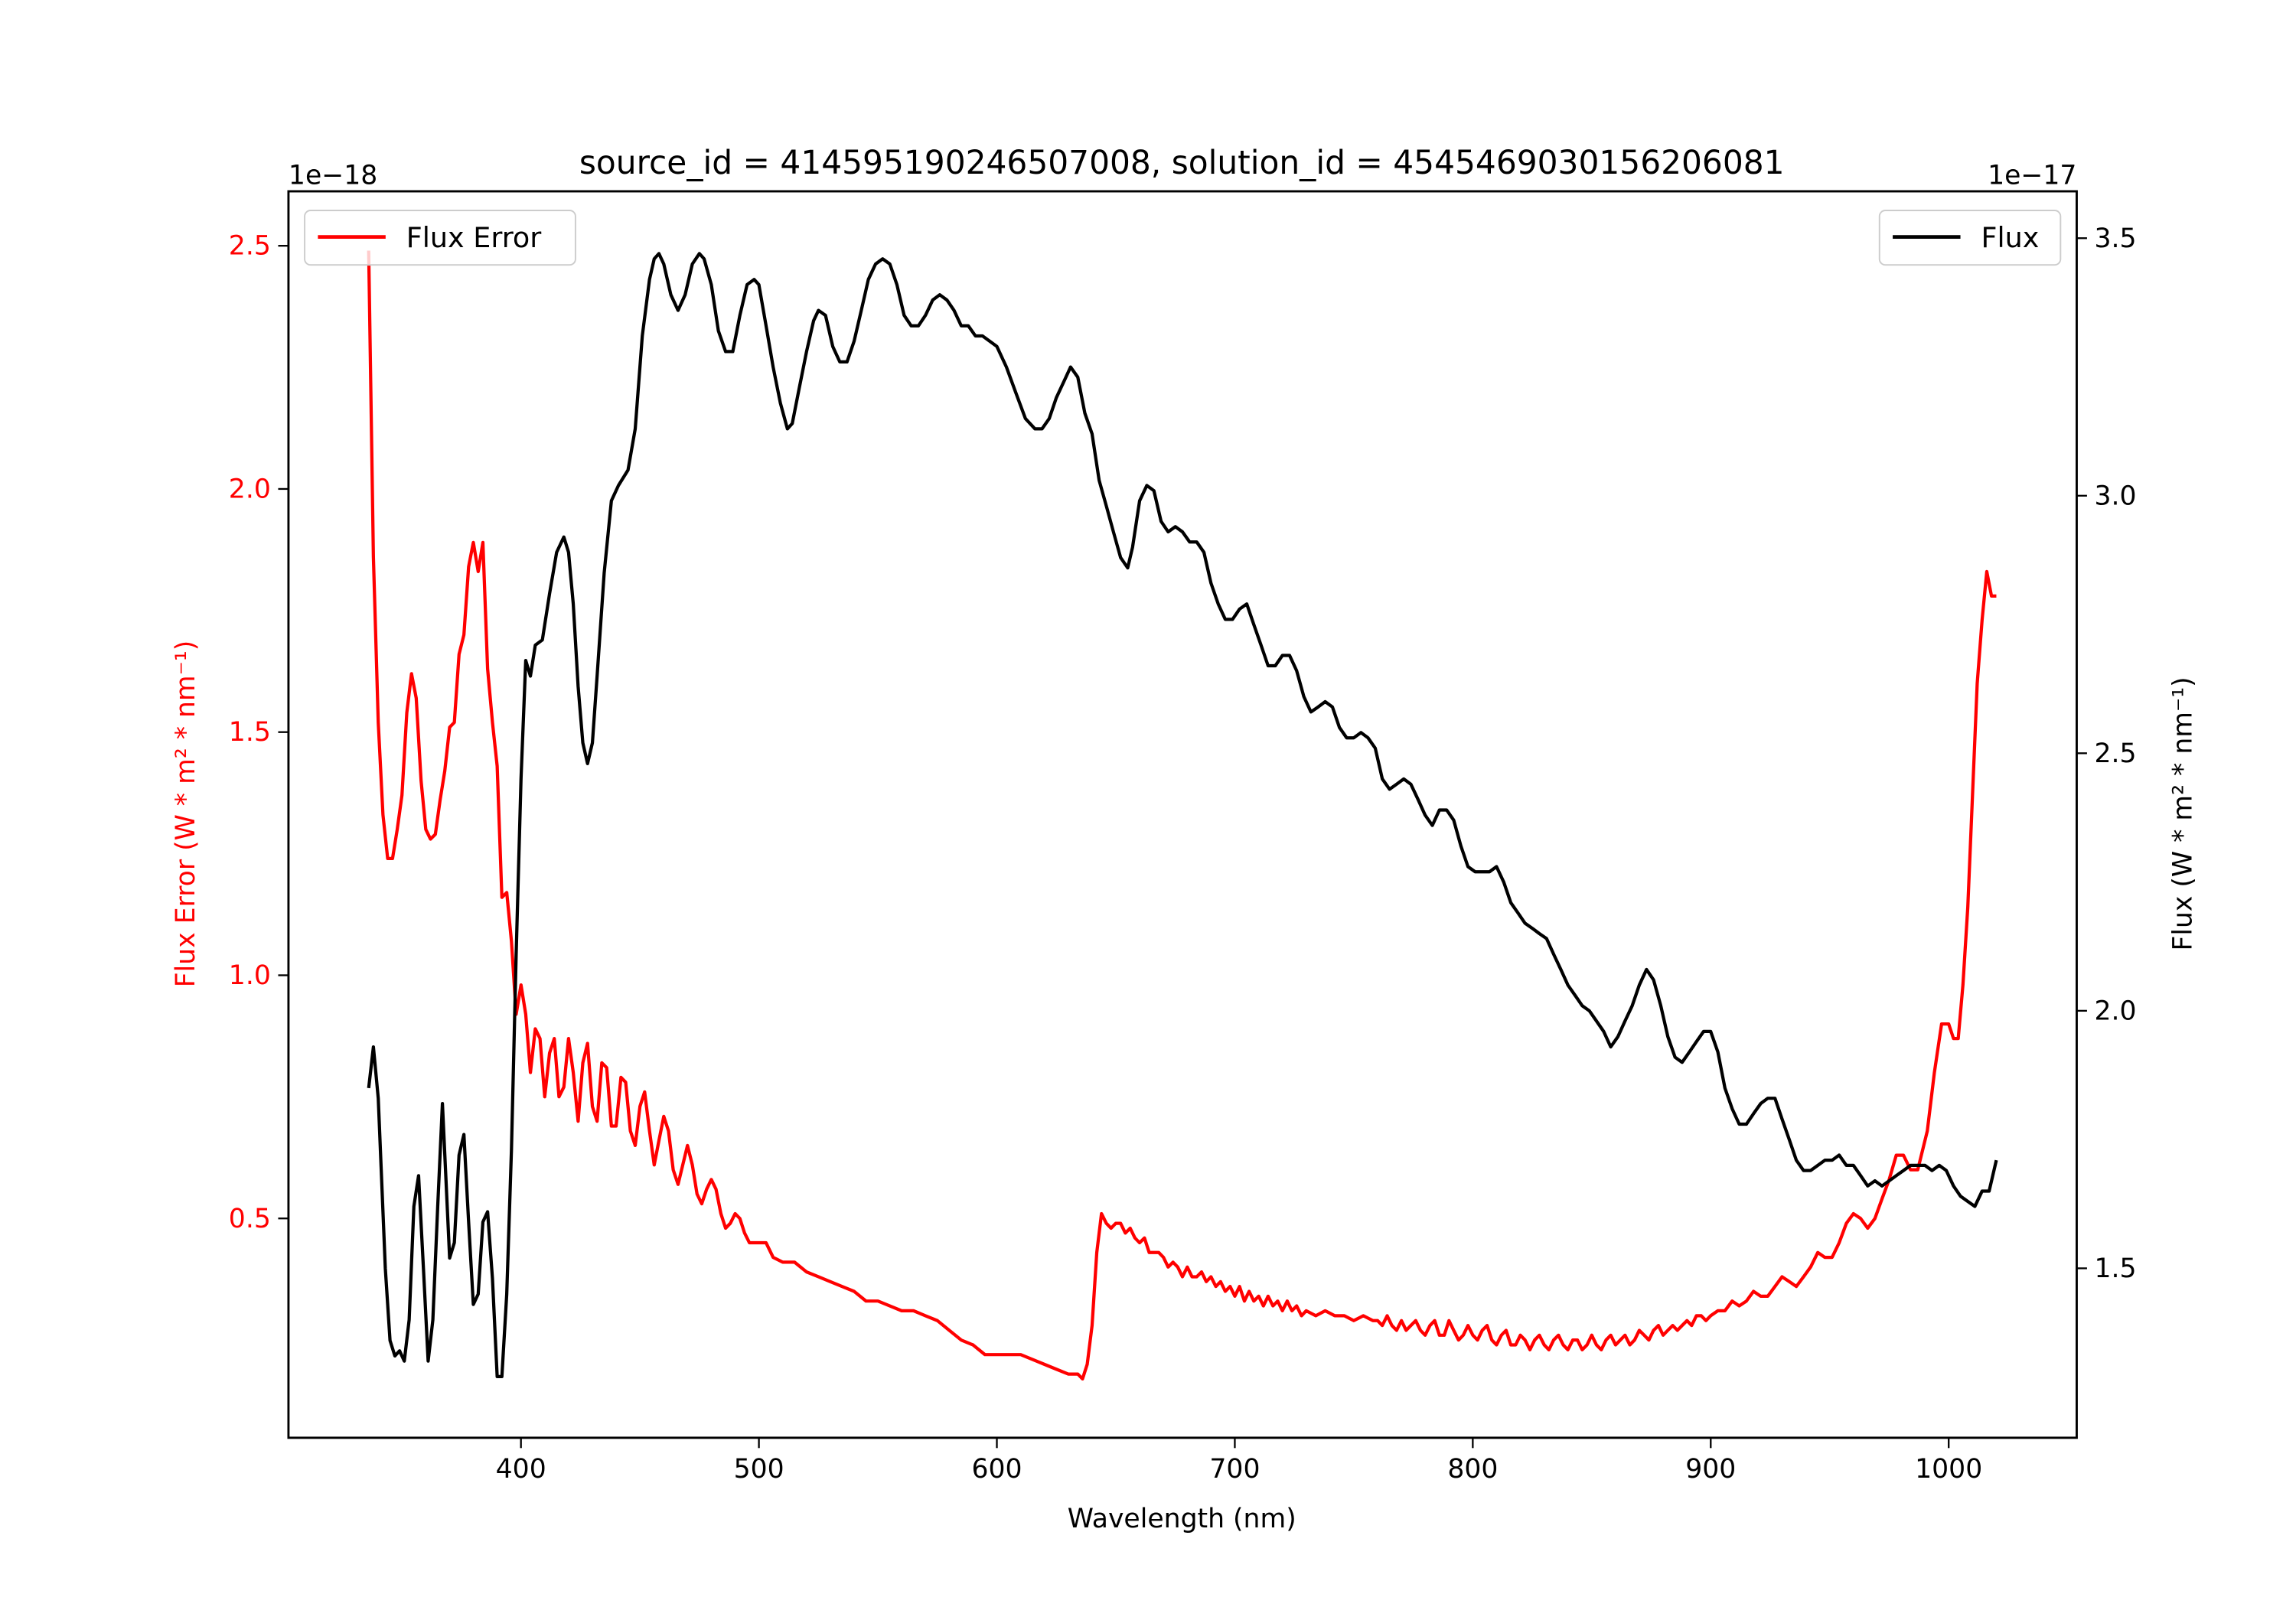  What do you see at coordinates (2032, 175) in the screenshot?
I see `right-axis-offset-label: 1e−17` at bounding box center [2032, 175].